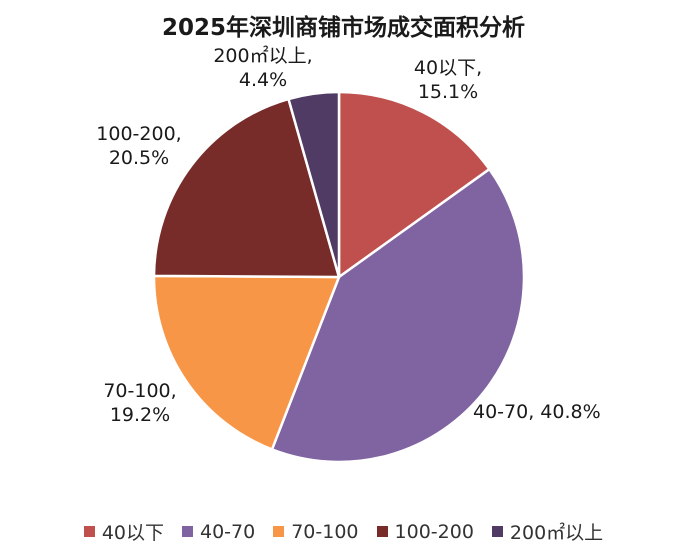 Image resolution: width=687 pixels, height=555 pixels. What do you see at coordinates (537, 412) in the screenshot?
I see `data-label-40-70: 40-70, 40.8%` at bounding box center [537, 412].